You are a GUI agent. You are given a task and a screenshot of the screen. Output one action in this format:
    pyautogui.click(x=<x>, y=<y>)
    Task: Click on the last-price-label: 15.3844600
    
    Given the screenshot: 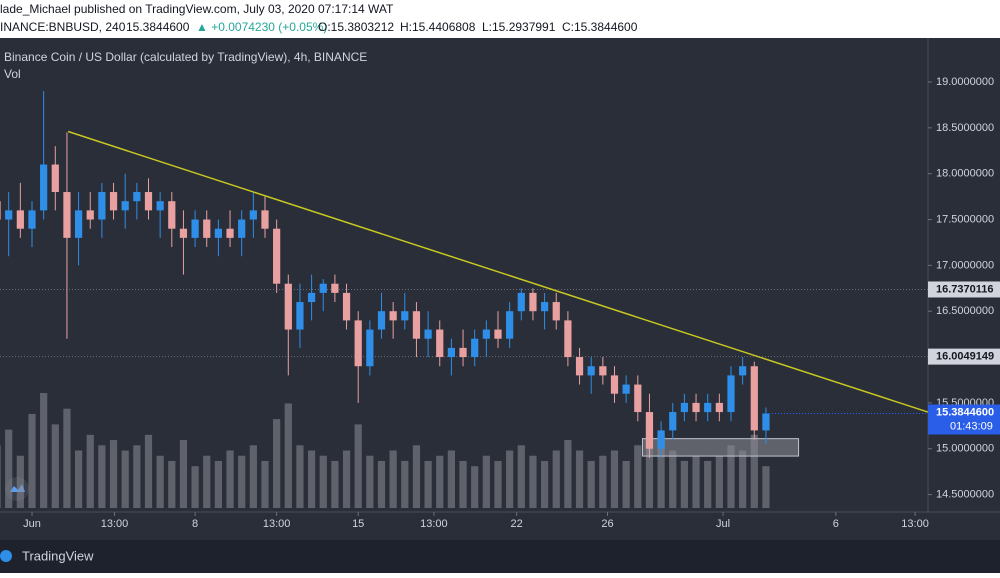 What is the action you would take?
    pyautogui.click(x=965, y=412)
    